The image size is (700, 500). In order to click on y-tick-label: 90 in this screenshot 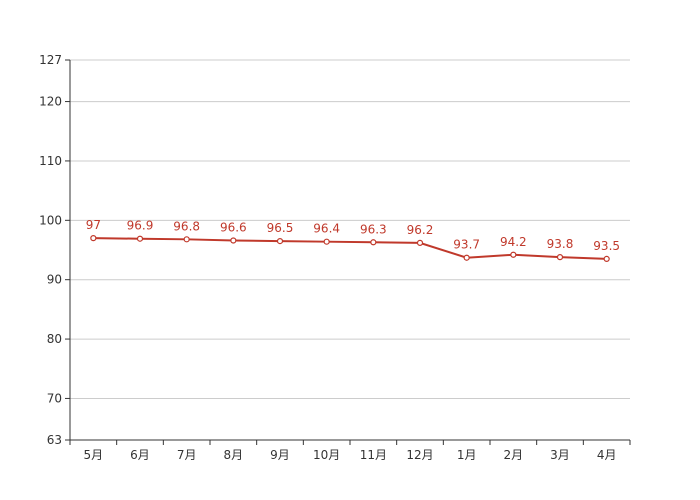, I will do `click(54, 280)`.